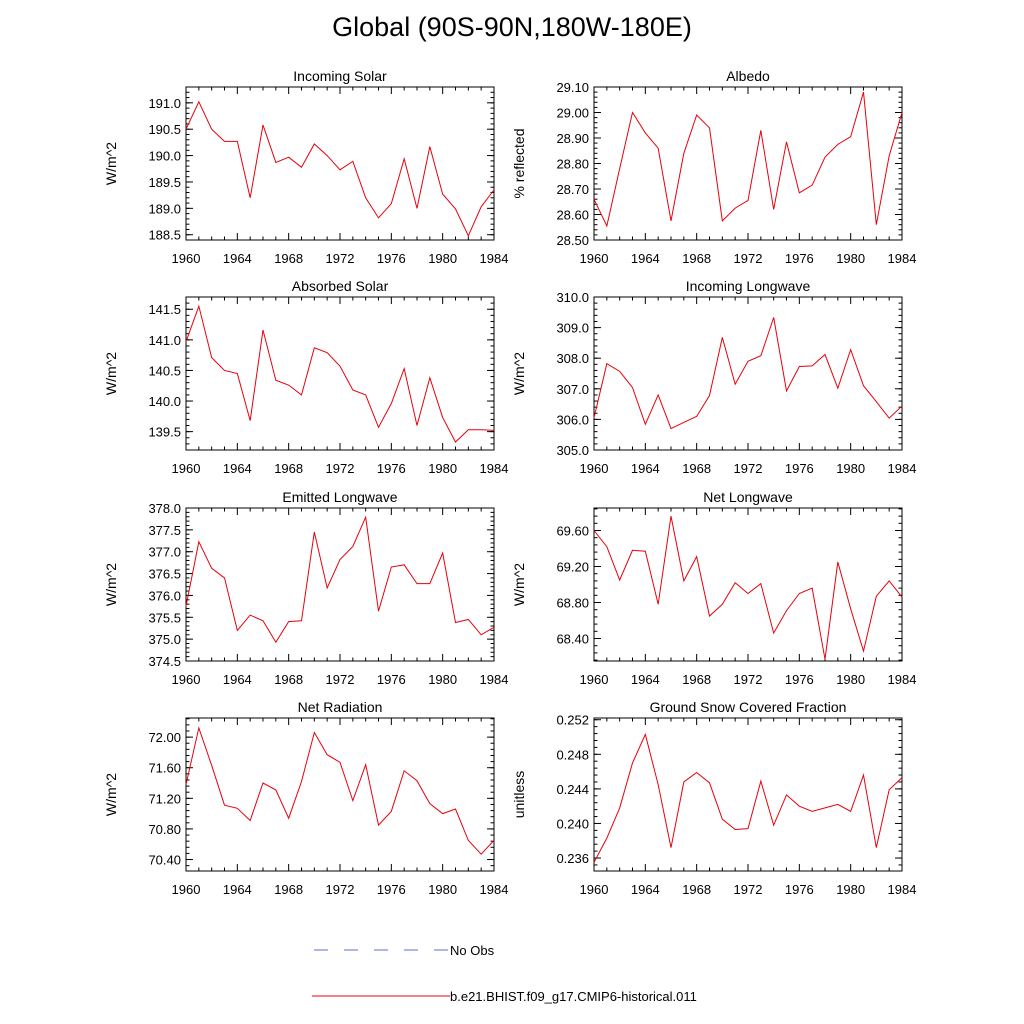 The width and height of the screenshot is (1024, 1024). I want to click on y-tick-label: 141.5, so click(164, 309).